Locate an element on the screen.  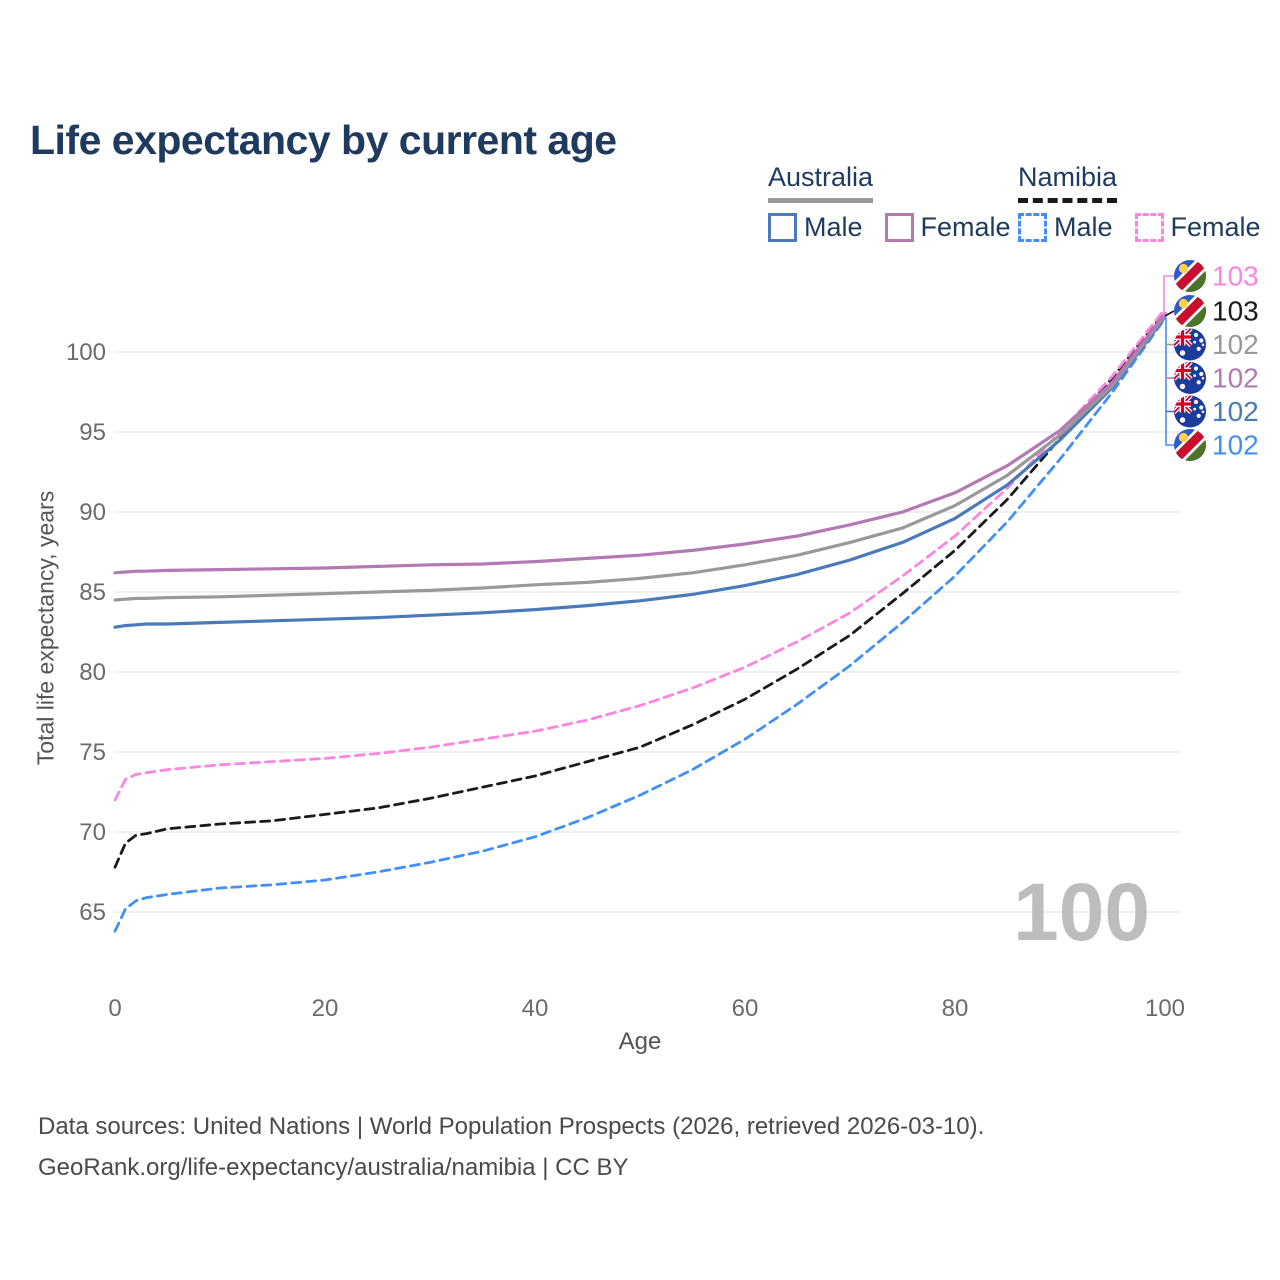
y-tick-label: 65 is located at coordinates (92, 912).